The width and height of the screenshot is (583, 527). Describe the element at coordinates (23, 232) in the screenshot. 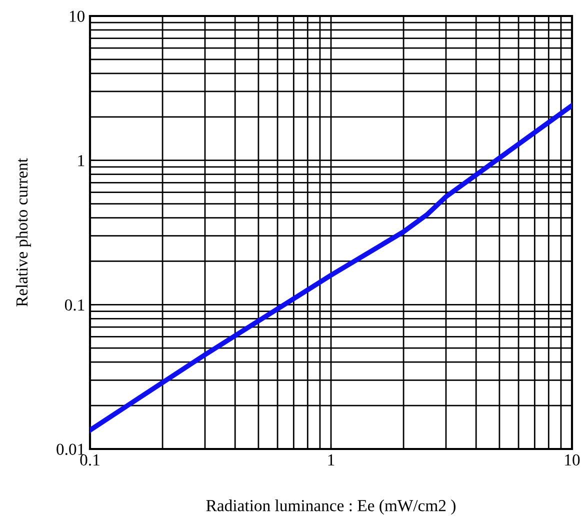

I see `y-axis-title: Relative photo current` at that location.